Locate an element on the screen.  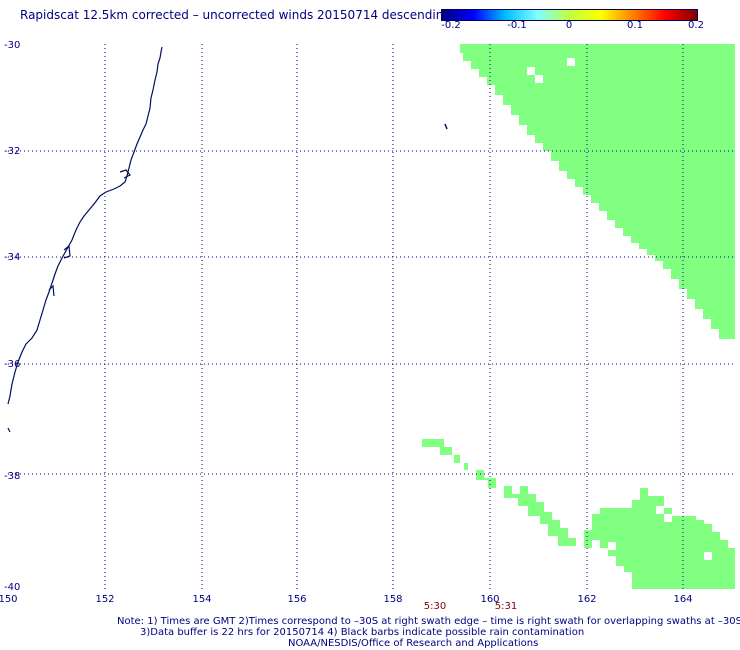
colorbar is located at coordinates (569, 15).